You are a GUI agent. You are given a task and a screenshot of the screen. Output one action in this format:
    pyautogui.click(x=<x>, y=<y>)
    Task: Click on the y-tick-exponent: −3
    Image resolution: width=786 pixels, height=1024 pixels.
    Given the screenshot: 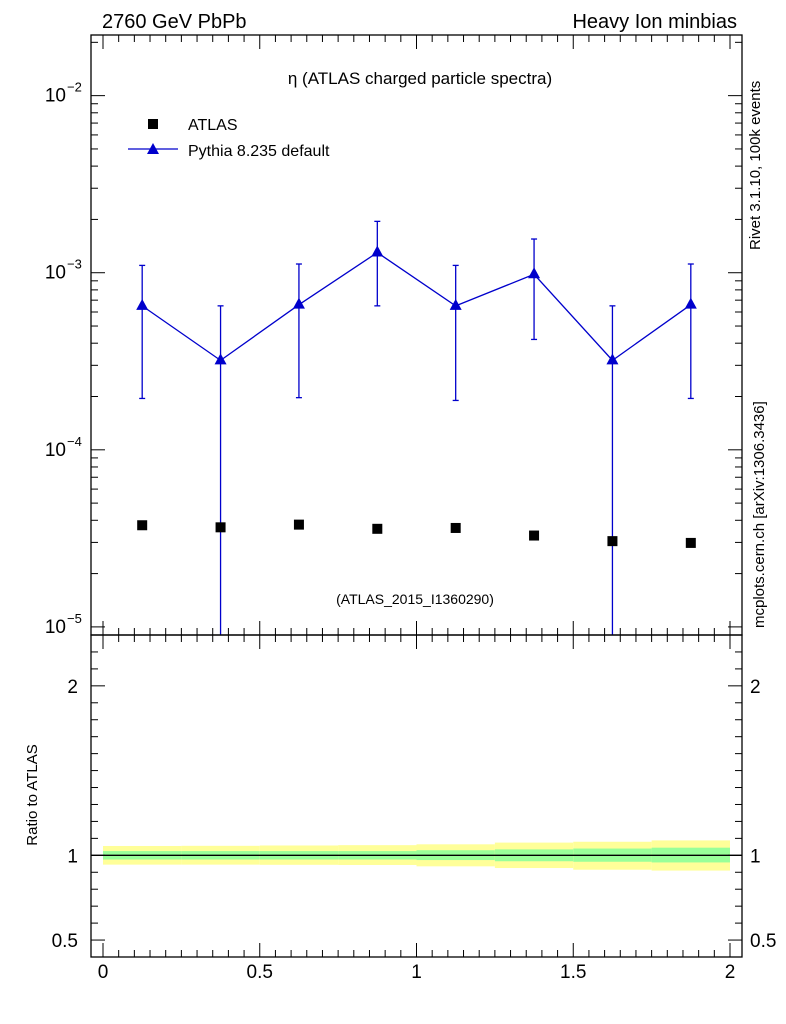 What is the action you would take?
    pyautogui.click(x=74, y=264)
    